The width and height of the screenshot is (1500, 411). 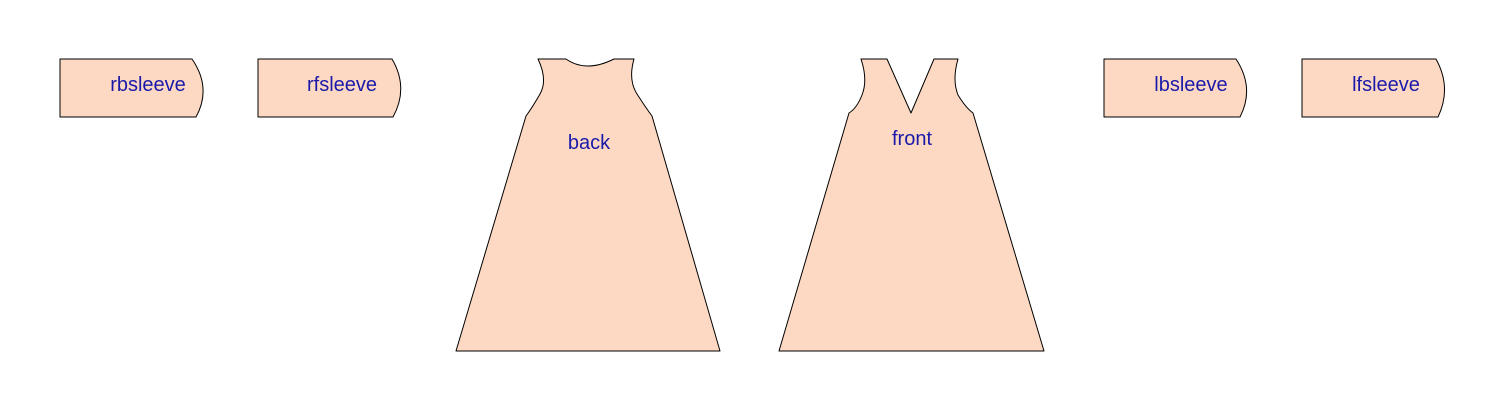 I want to click on back-label: back, so click(x=589, y=143).